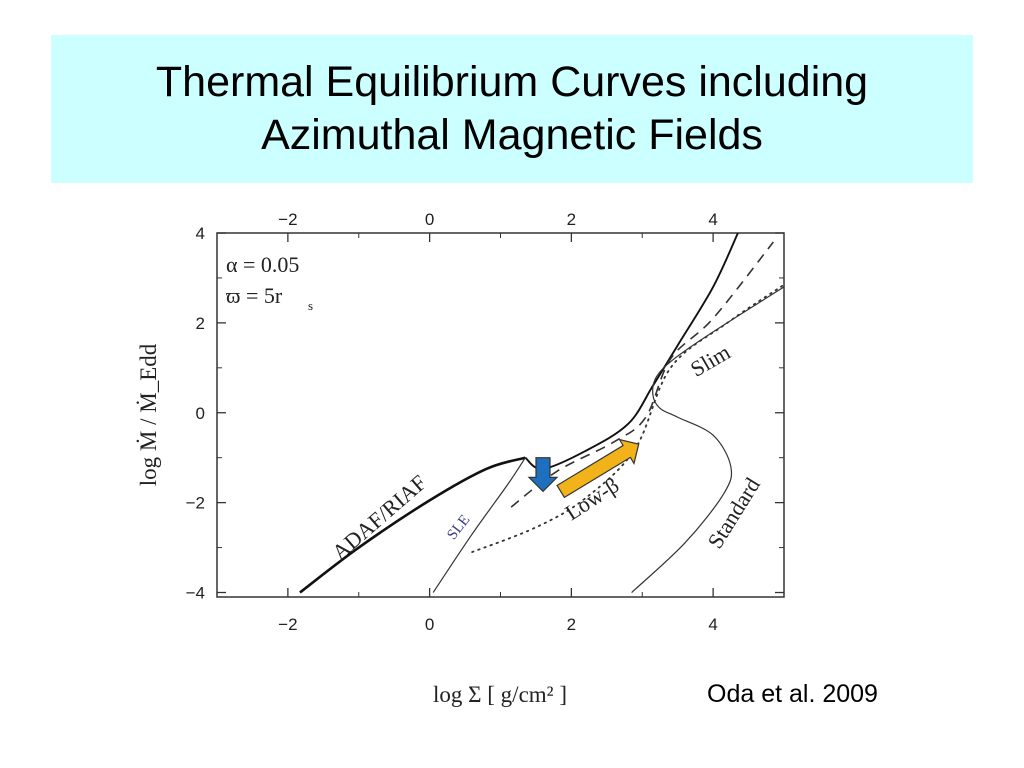 The width and height of the screenshot is (1024, 768). I want to click on yellow-transition-arrow, so click(598, 468).